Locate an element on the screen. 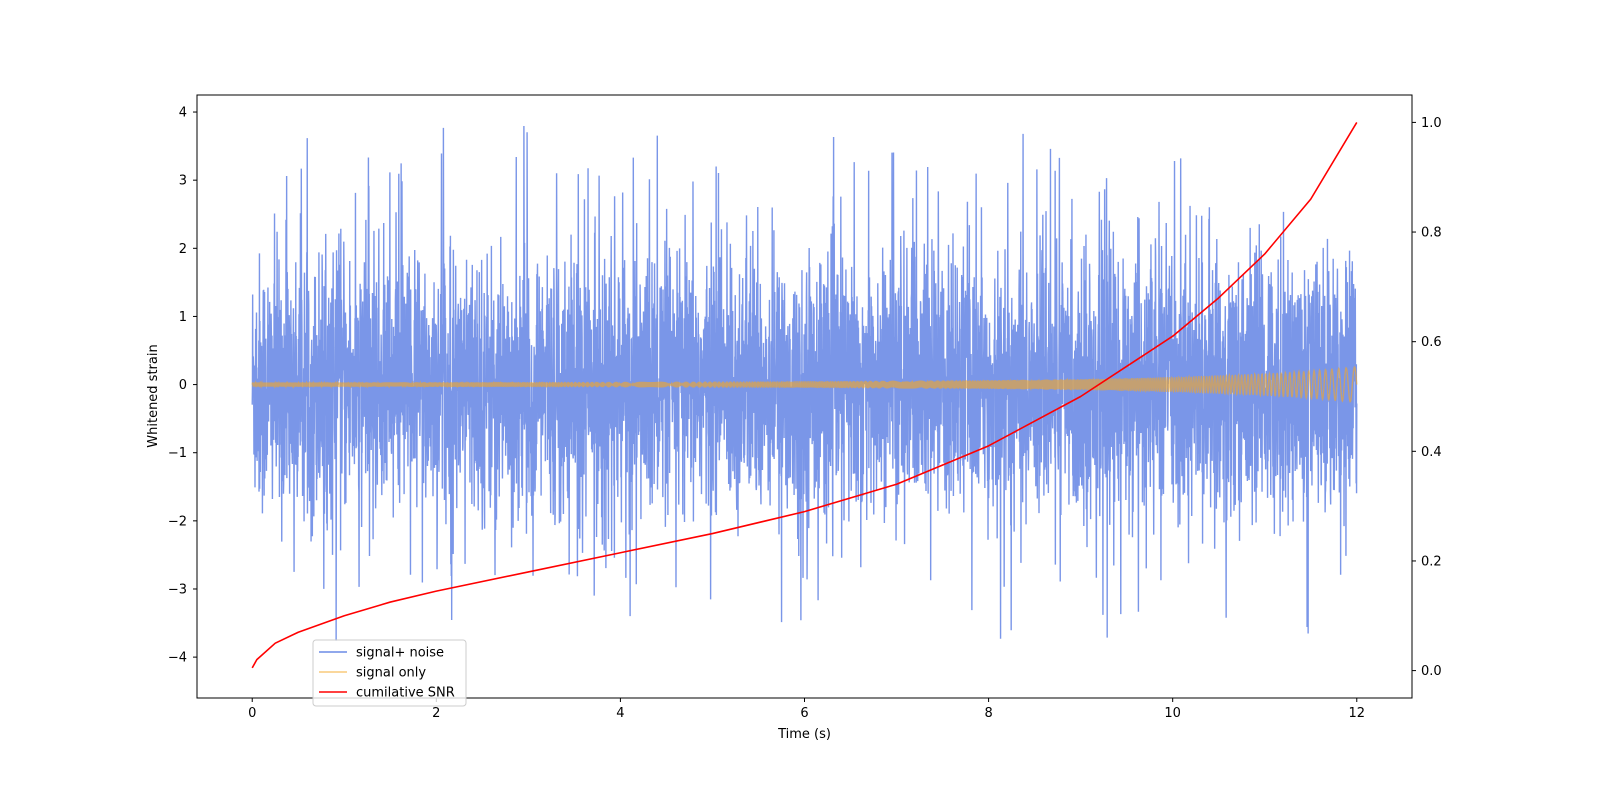  y-tick-label: 0 is located at coordinates (183, 385).